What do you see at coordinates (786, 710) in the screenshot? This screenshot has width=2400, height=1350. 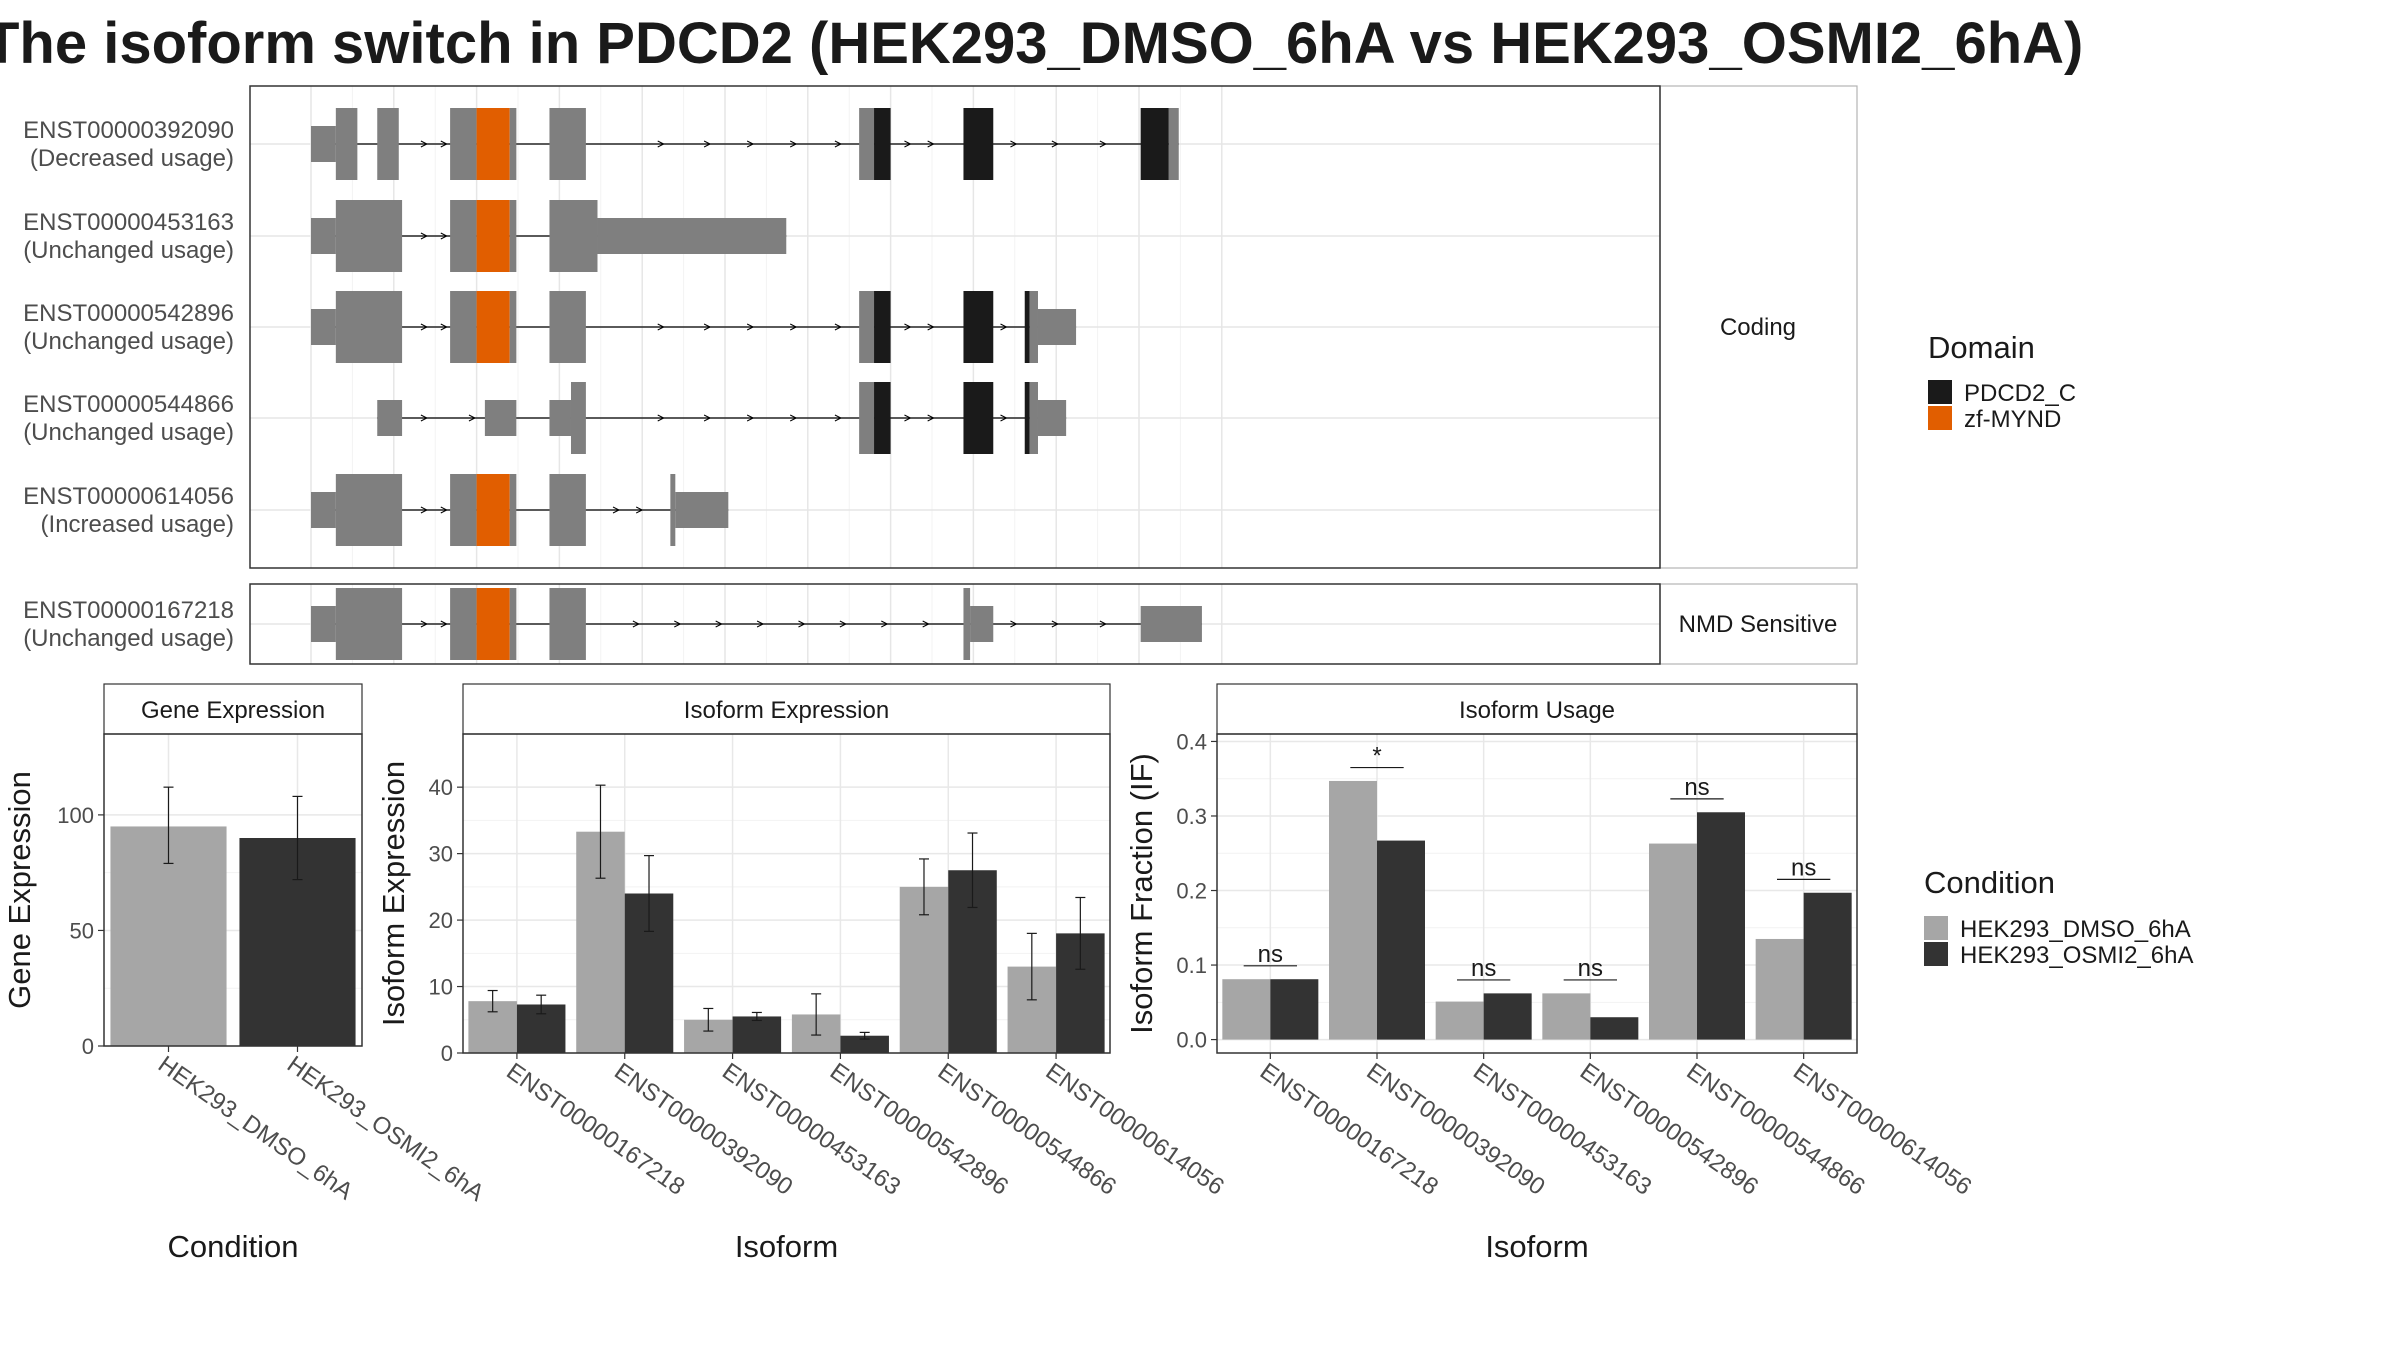 I see `chart-panel-title: Isoform Expression` at bounding box center [786, 710].